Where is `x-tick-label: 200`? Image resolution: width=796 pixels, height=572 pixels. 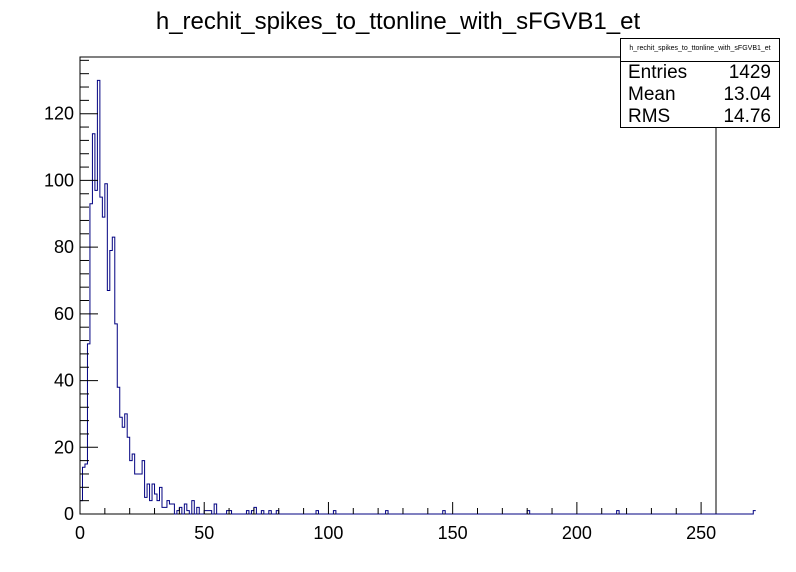
x-tick-label: 200 is located at coordinates (577, 533).